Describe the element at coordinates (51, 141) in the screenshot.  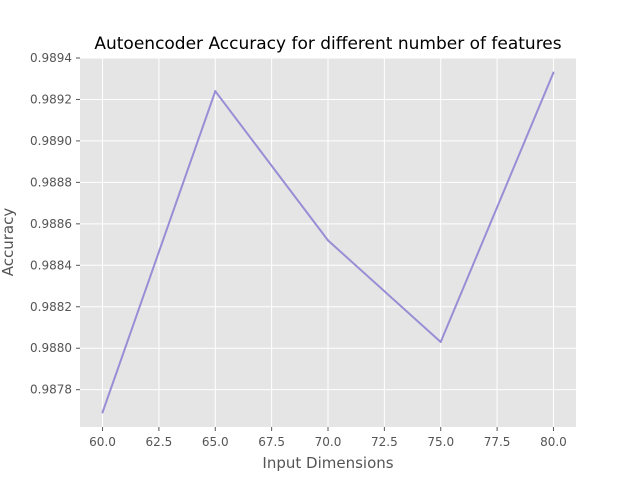
I see `y-tick-label: 0.9890` at that location.